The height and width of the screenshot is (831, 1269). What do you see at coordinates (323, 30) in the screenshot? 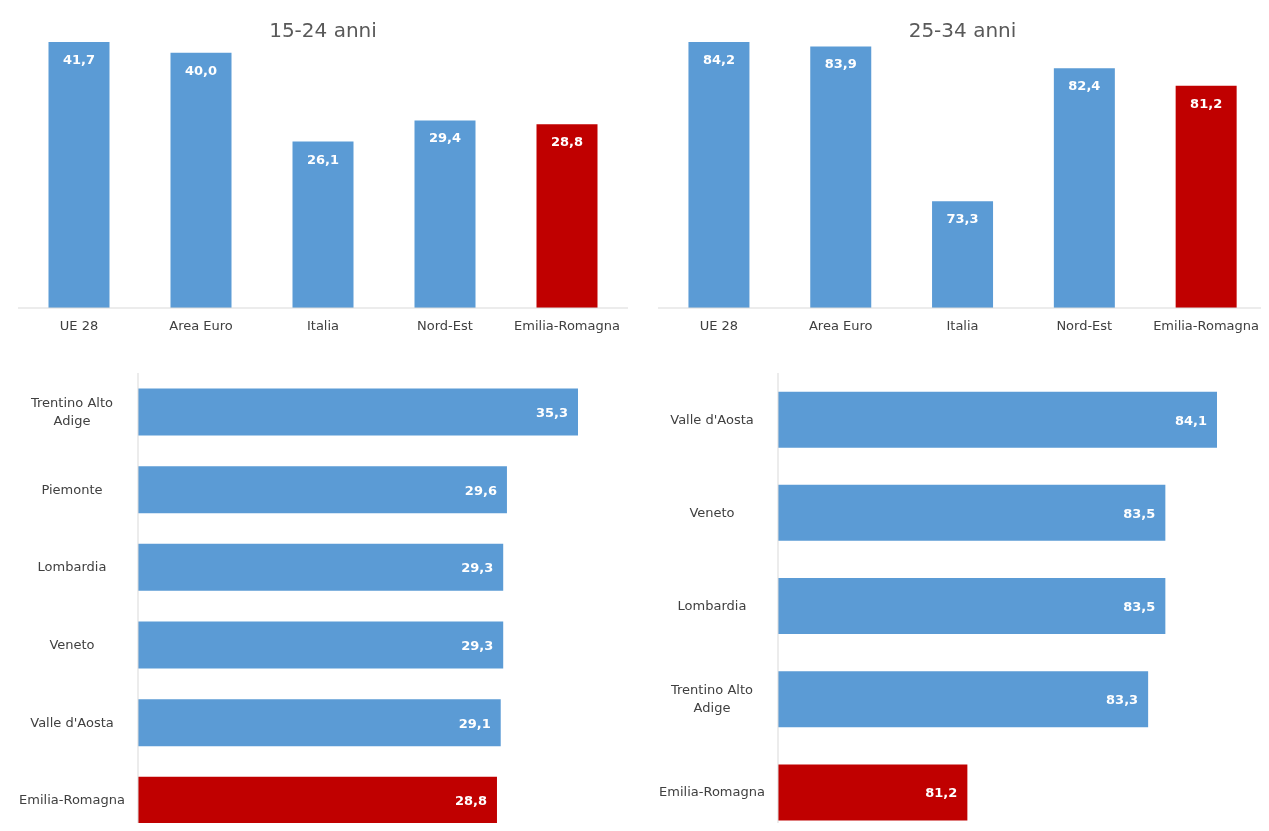
I see `chart-title: 15-24 anni` at bounding box center [323, 30].